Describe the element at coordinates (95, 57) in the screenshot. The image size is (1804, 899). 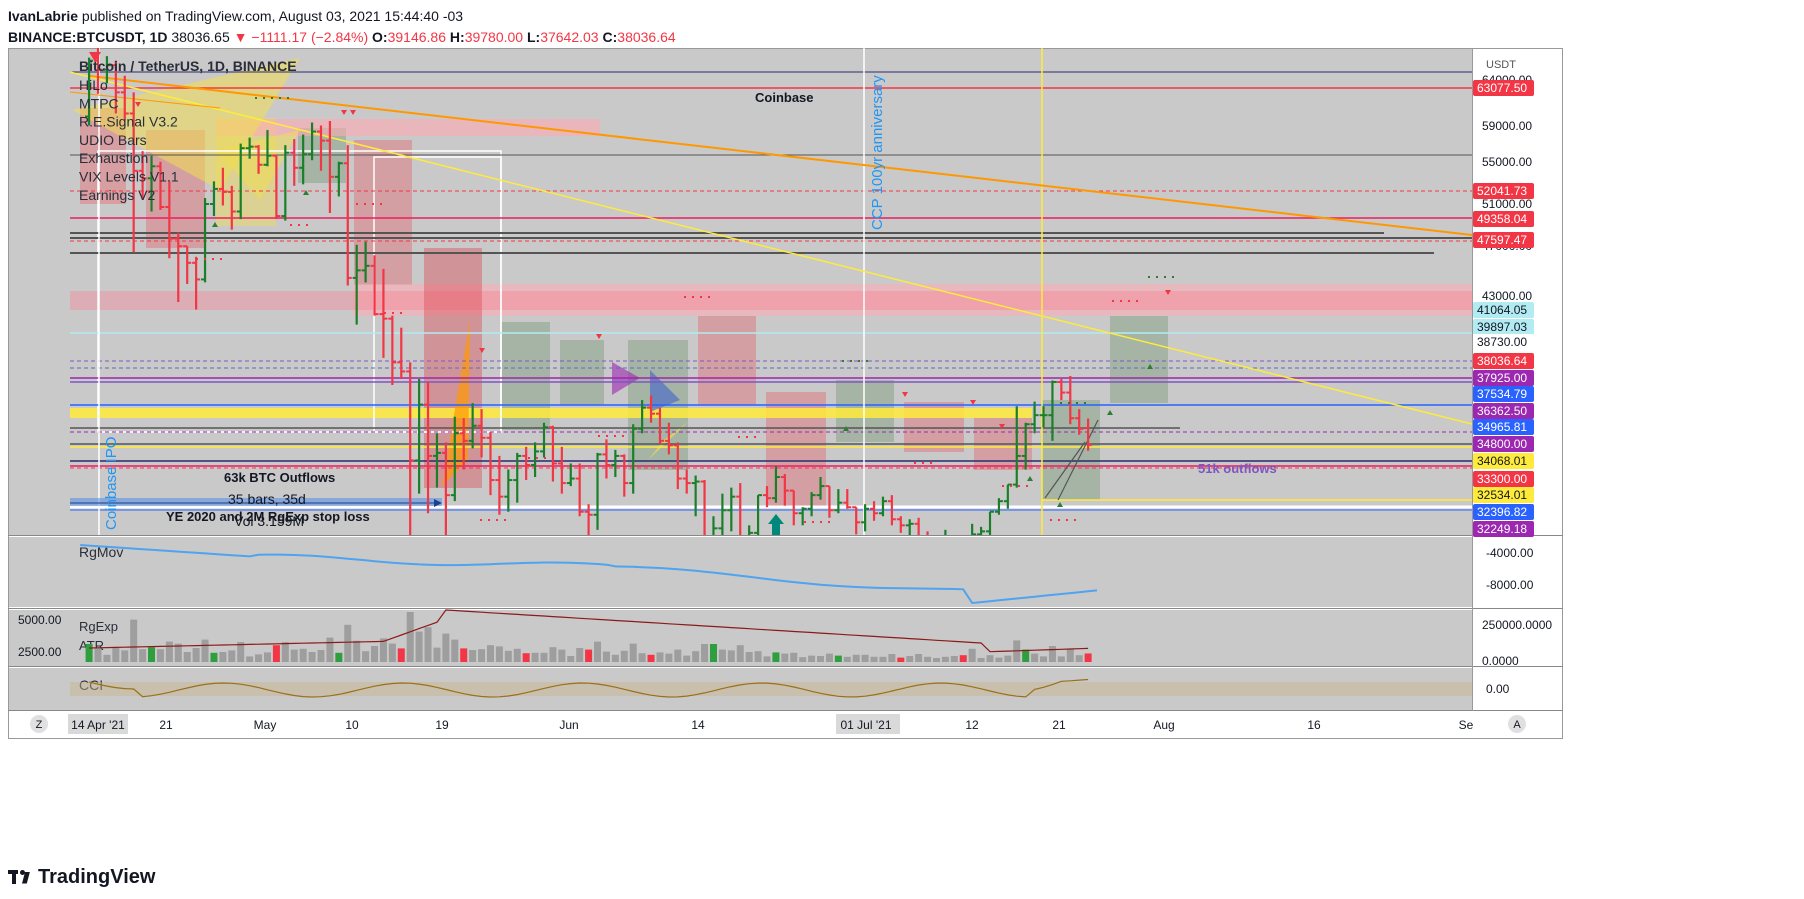
I see `sell-arrow-icon` at that location.